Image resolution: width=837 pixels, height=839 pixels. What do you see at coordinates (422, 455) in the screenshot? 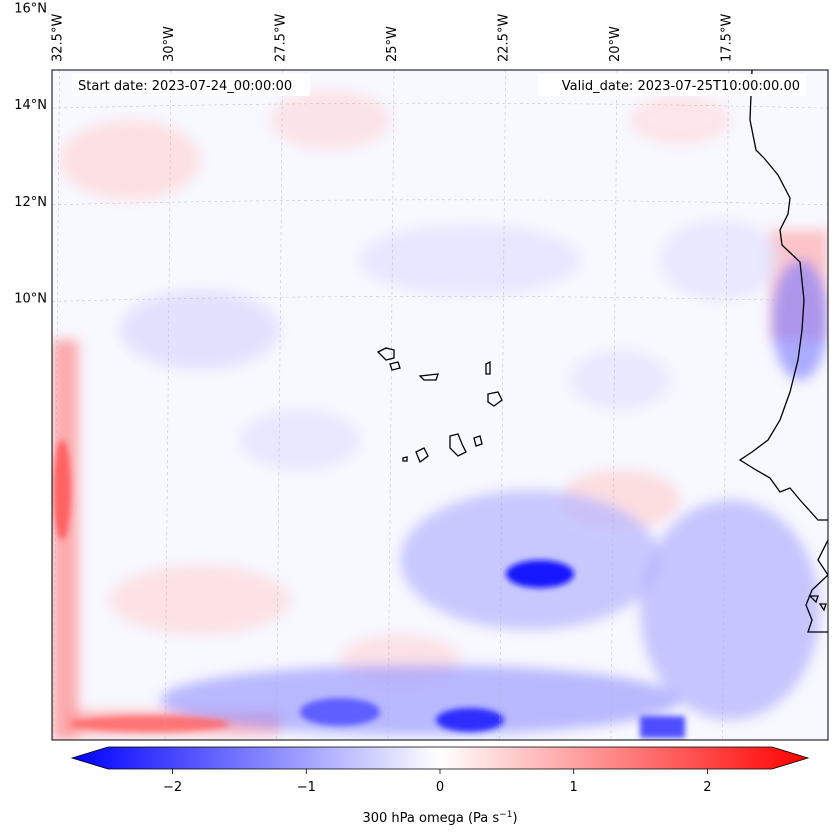
I see `cape-verde-fogo` at bounding box center [422, 455].